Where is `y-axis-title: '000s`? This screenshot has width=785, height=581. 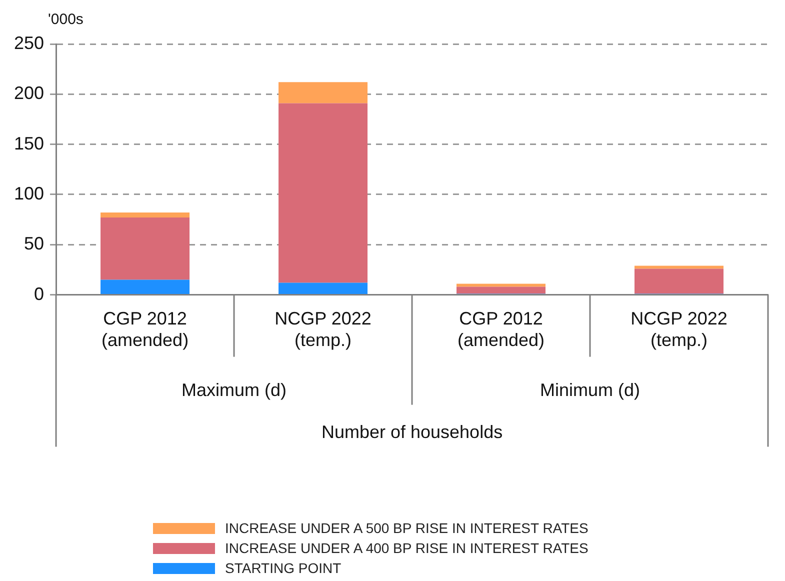 y-axis-title: '000s is located at coordinates (66, 19).